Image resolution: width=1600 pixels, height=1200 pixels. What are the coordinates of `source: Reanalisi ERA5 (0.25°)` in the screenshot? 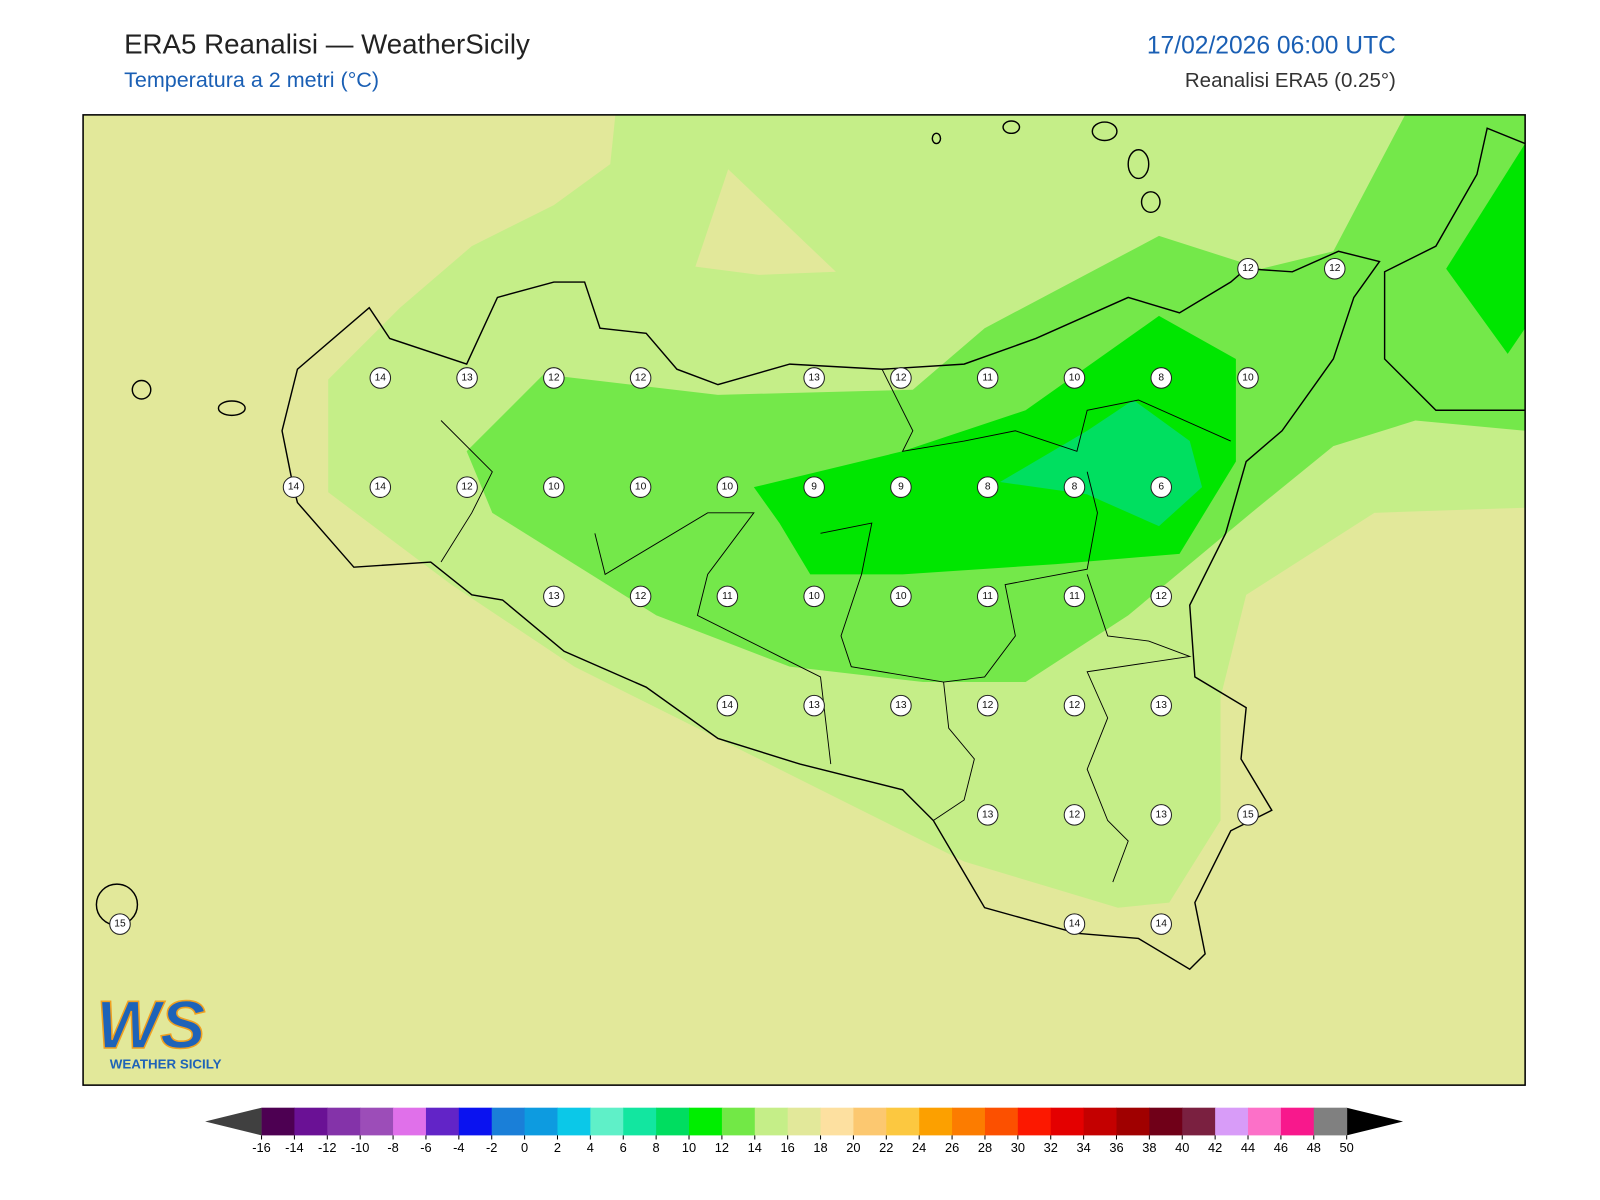 It's located at (1290, 80).